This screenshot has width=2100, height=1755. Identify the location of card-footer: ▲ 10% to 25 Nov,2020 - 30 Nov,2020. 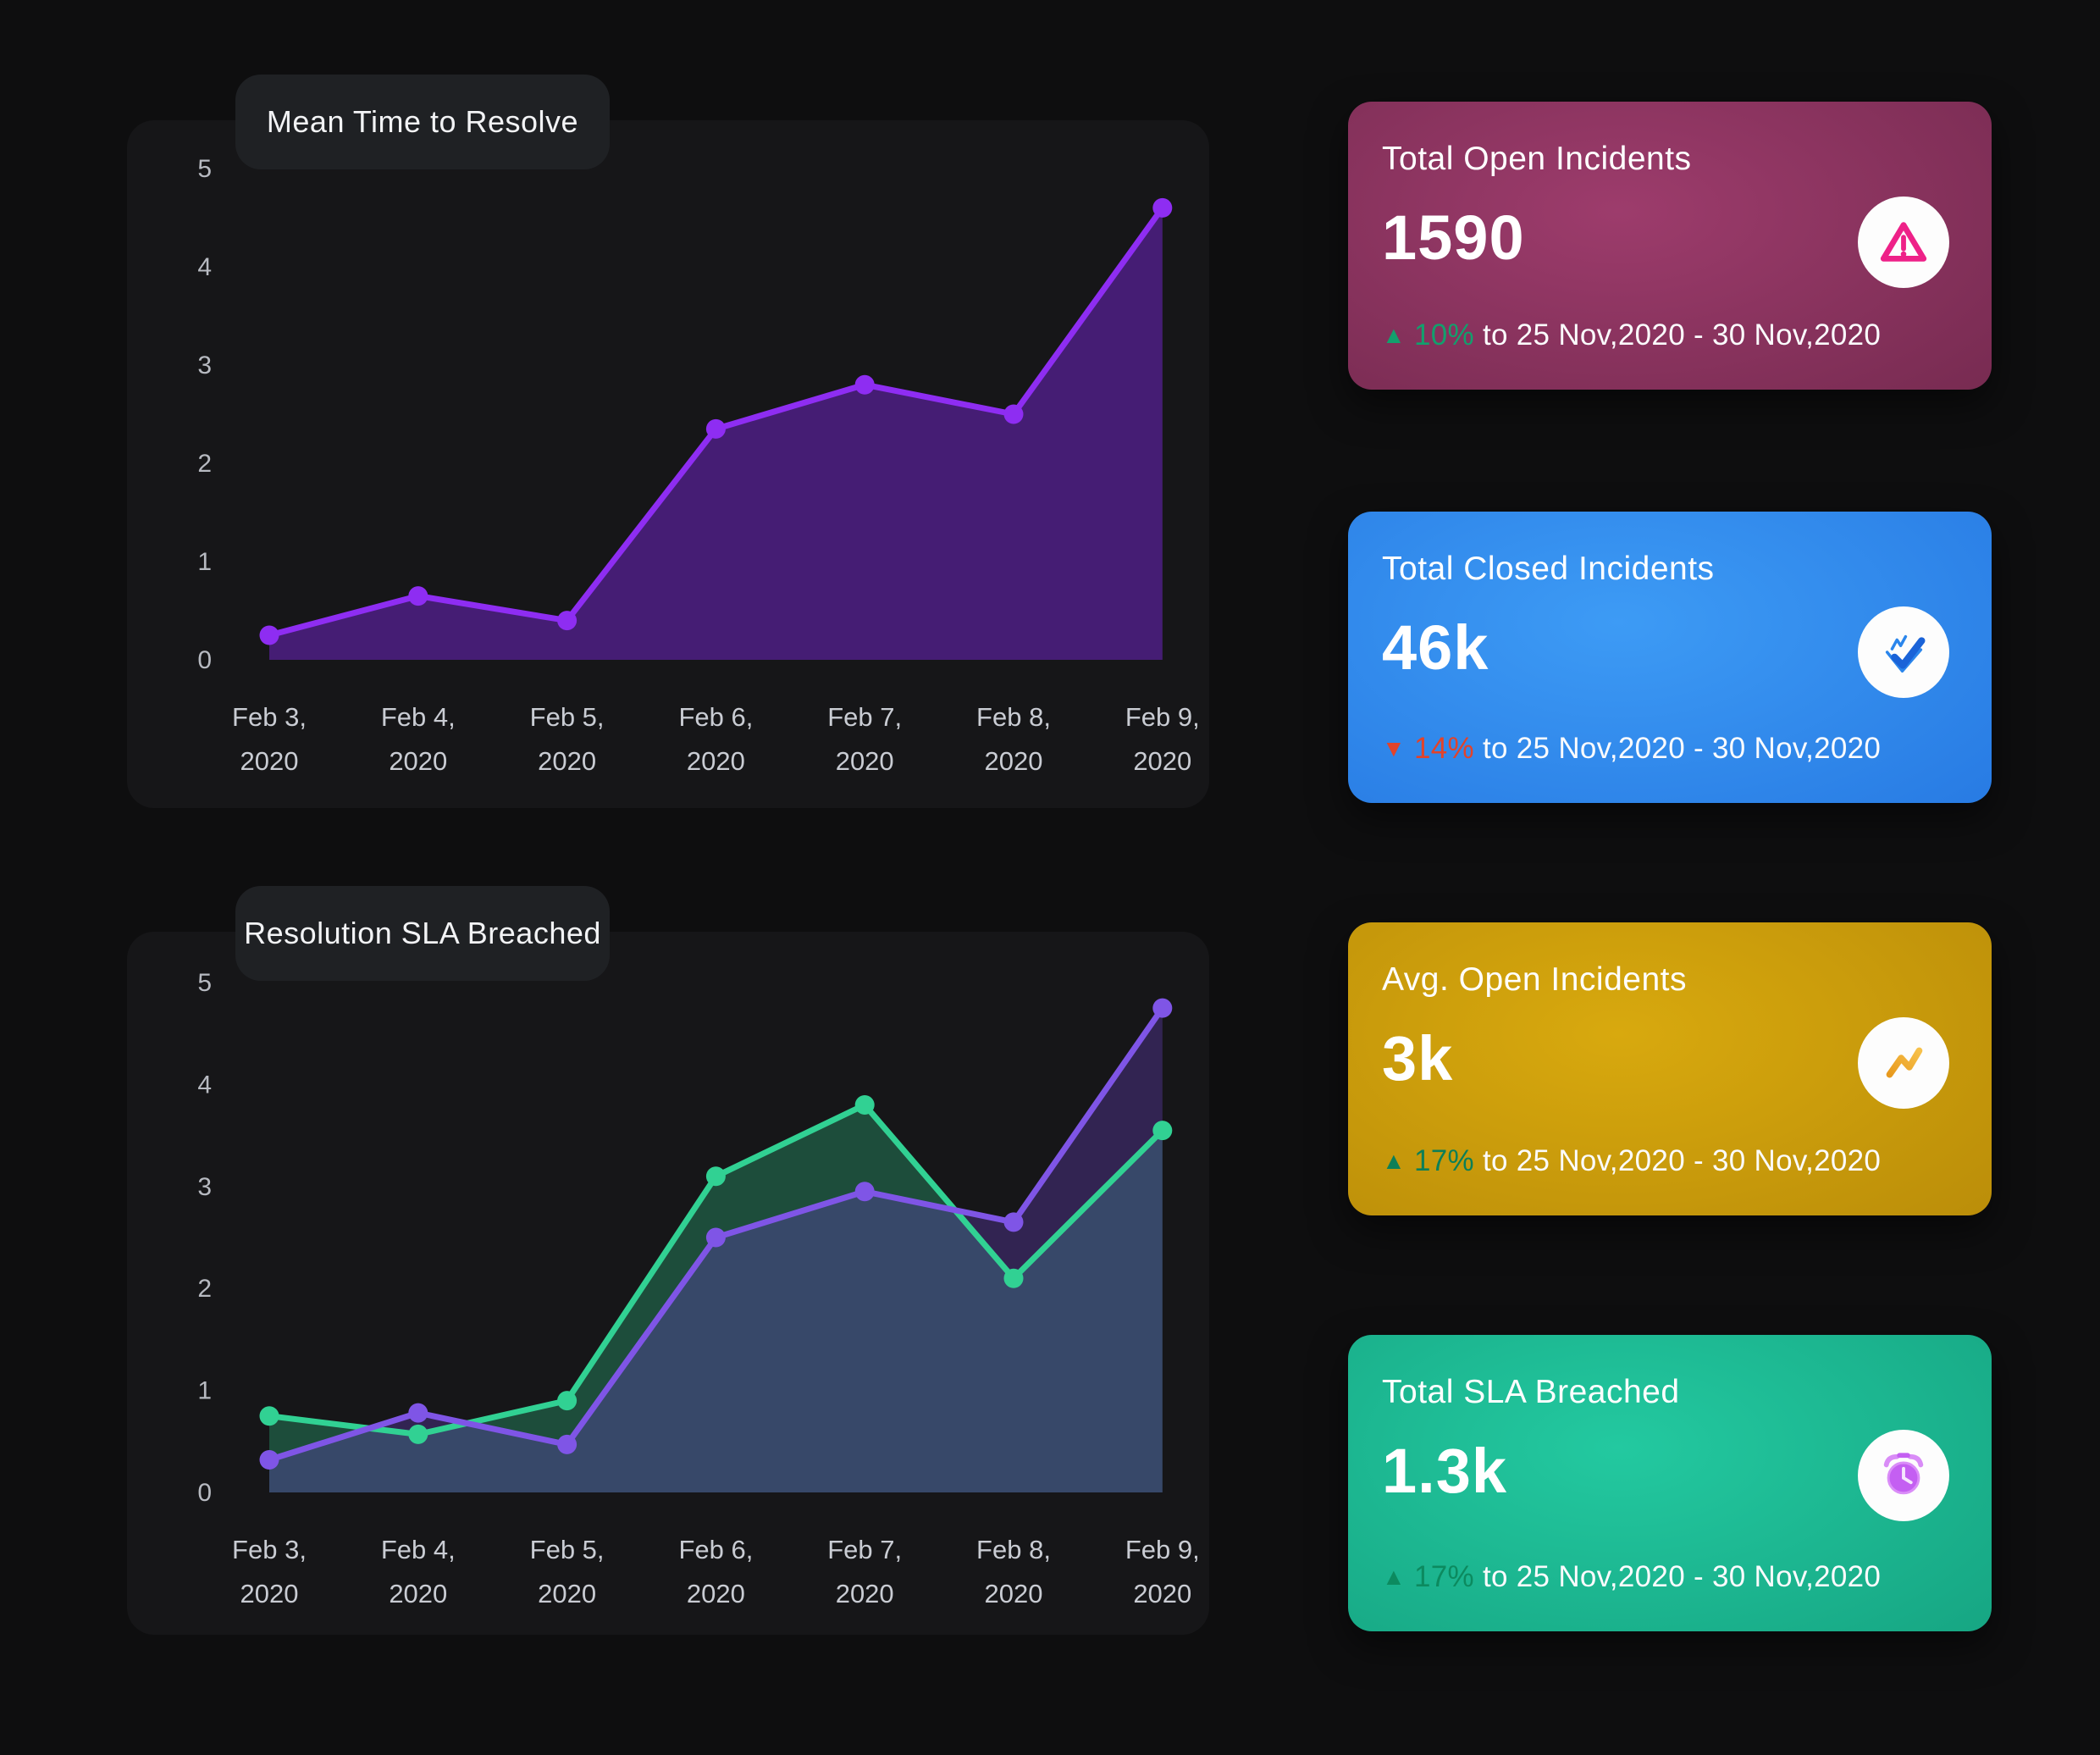
(1631, 335).